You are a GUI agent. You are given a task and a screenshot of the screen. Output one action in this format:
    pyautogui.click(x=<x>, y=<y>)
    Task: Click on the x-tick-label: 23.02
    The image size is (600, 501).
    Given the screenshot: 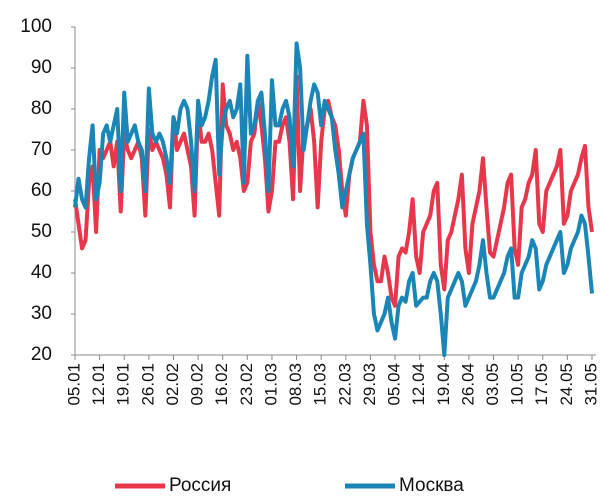 What is the action you would take?
    pyautogui.click(x=246, y=384)
    